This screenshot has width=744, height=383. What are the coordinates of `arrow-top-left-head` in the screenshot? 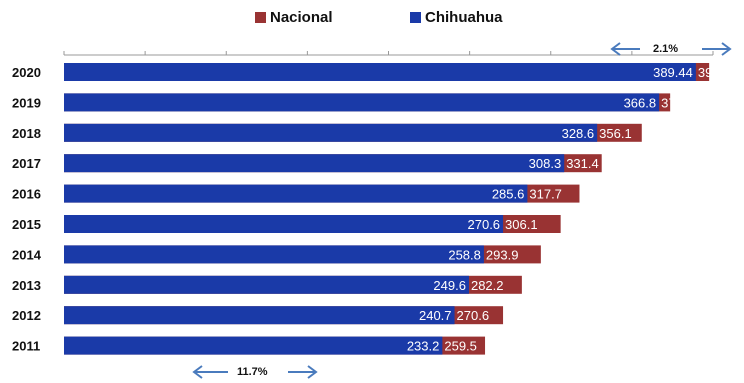 It's located at (615, 49).